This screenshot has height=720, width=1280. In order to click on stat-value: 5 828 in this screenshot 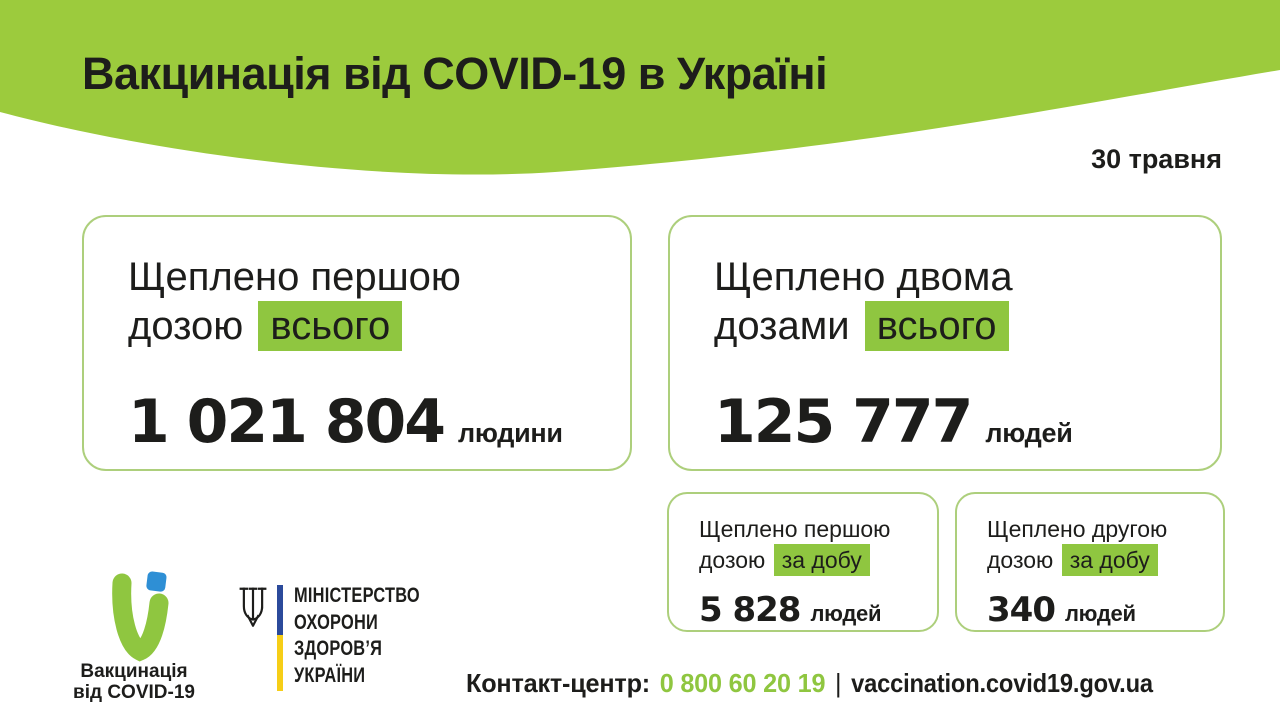, I will do `click(750, 610)`.